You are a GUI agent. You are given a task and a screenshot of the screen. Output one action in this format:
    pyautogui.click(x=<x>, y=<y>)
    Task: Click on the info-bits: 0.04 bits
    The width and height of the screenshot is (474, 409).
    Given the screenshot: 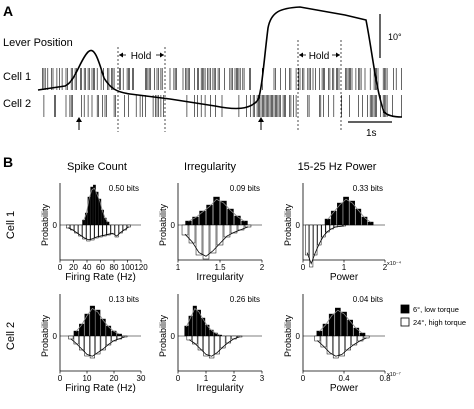 What is the action you would take?
    pyautogui.click(x=368, y=299)
    